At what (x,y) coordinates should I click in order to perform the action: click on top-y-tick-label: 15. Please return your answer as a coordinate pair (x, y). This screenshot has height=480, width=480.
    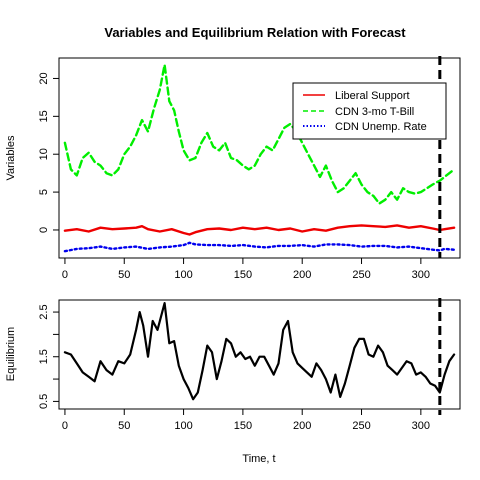
    Looking at the image, I should click on (44, 116).